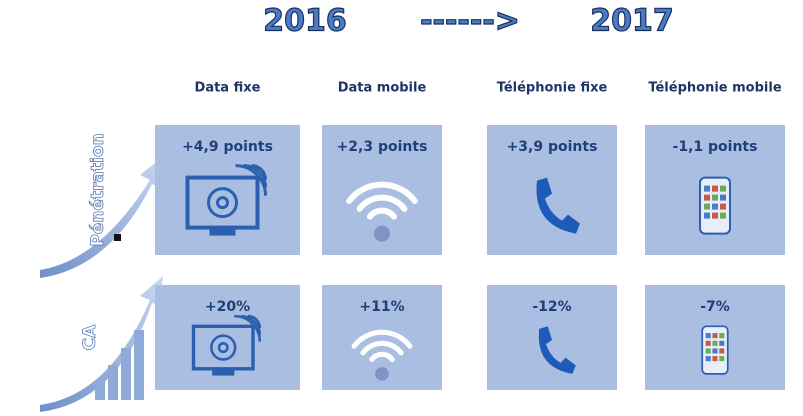 This screenshot has width=803, height=416. Describe the element at coordinates (714, 88) in the screenshot. I see `column-header: Téléphonie mobile` at that location.